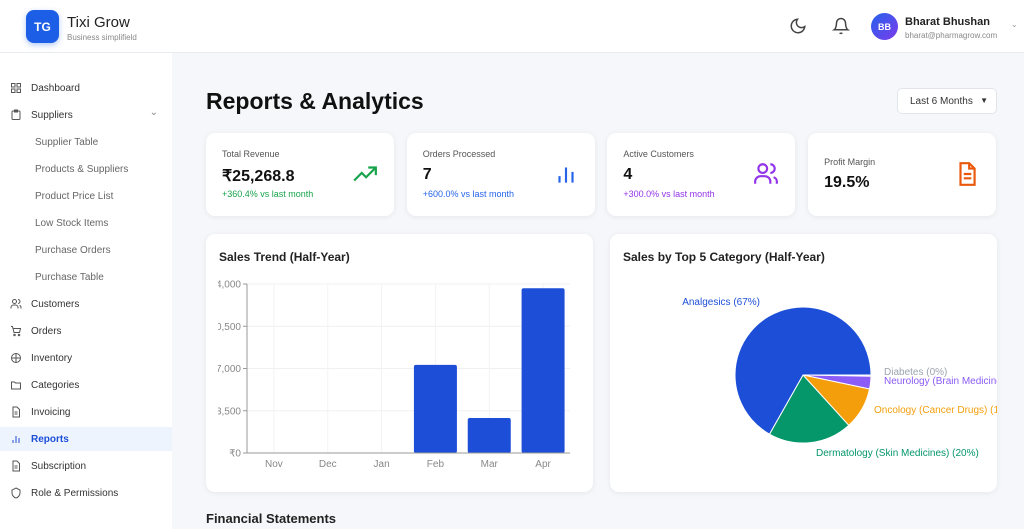 The height and width of the screenshot is (529, 1024). What do you see at coordinates (258, 176) in the screenshot?
I see `kpi-value: ₹25,268.8` at bounding box center [258, 176].